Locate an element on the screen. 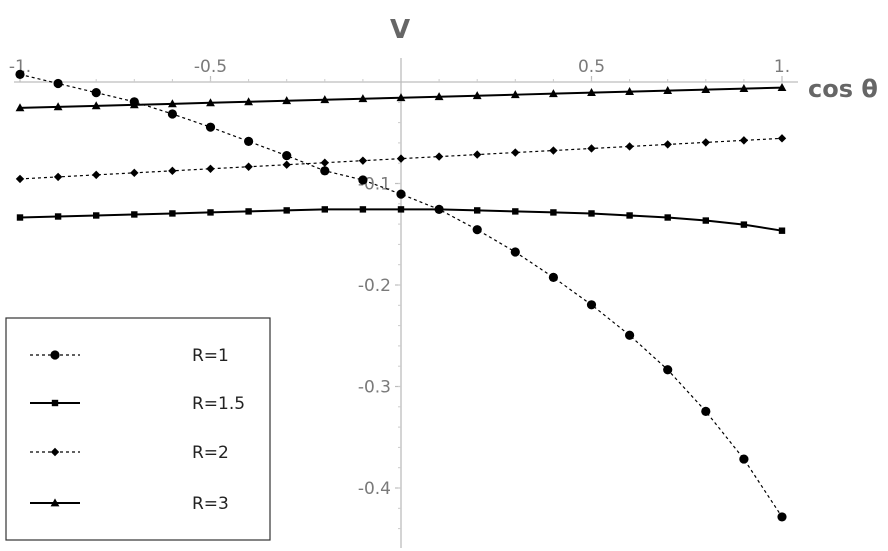 This screenshot has height=551, width=888. y-ticks: -0.1-0.2-0.3-0.4 is located at coordinates (379, 315).